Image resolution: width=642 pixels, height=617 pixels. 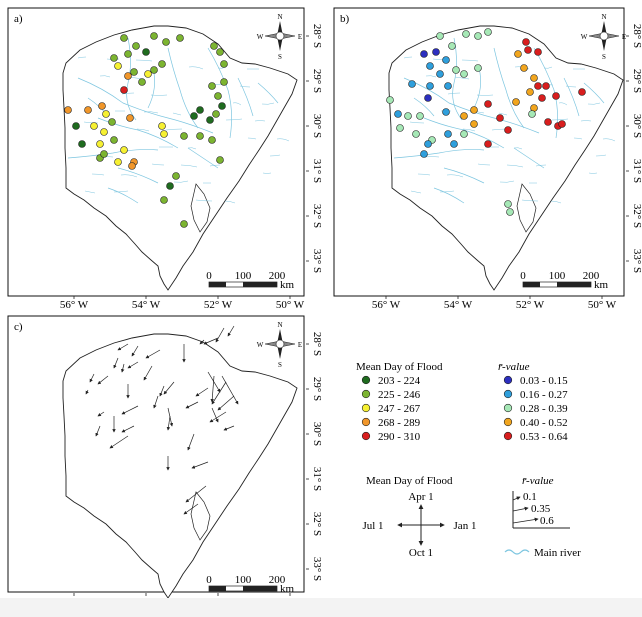 What do you see at coordinates (399, 423) in the screenshot?
I see `legend-item-label: 268 - 289` at bounding box center [399, 423].